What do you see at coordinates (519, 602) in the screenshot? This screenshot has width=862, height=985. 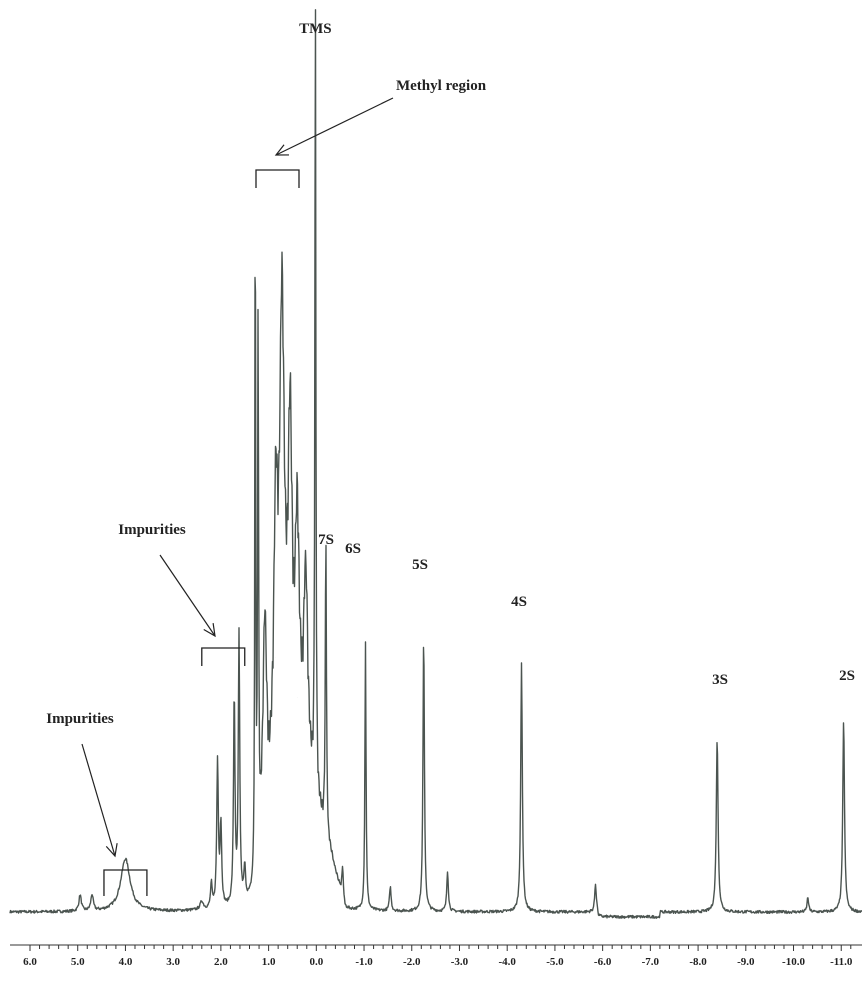 I see `annotation-label: 4S` at bounding box center [519, 602].